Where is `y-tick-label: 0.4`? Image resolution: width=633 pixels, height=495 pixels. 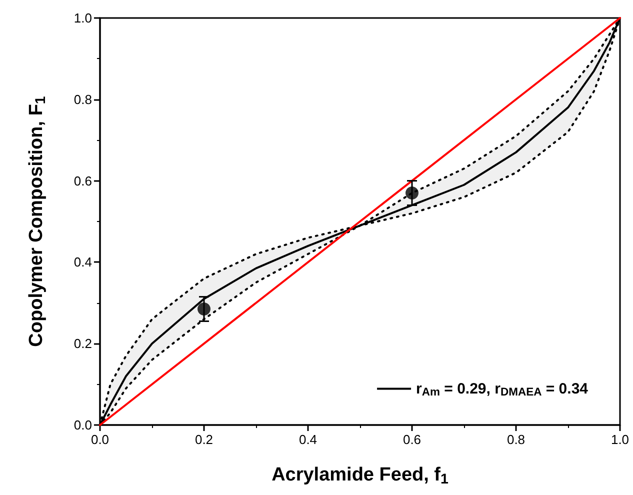 y-tick-label: 0.4 is located at coordinates (83, 262).